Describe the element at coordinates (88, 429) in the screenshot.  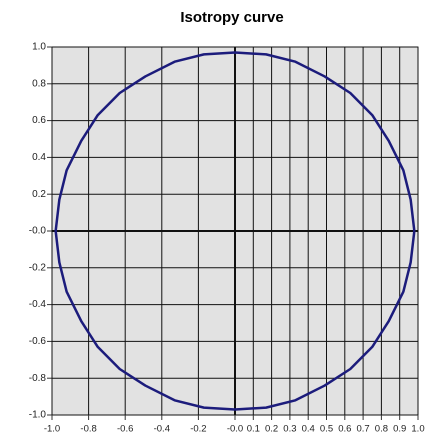
I see `x-tick-label: -0.8` at that location.